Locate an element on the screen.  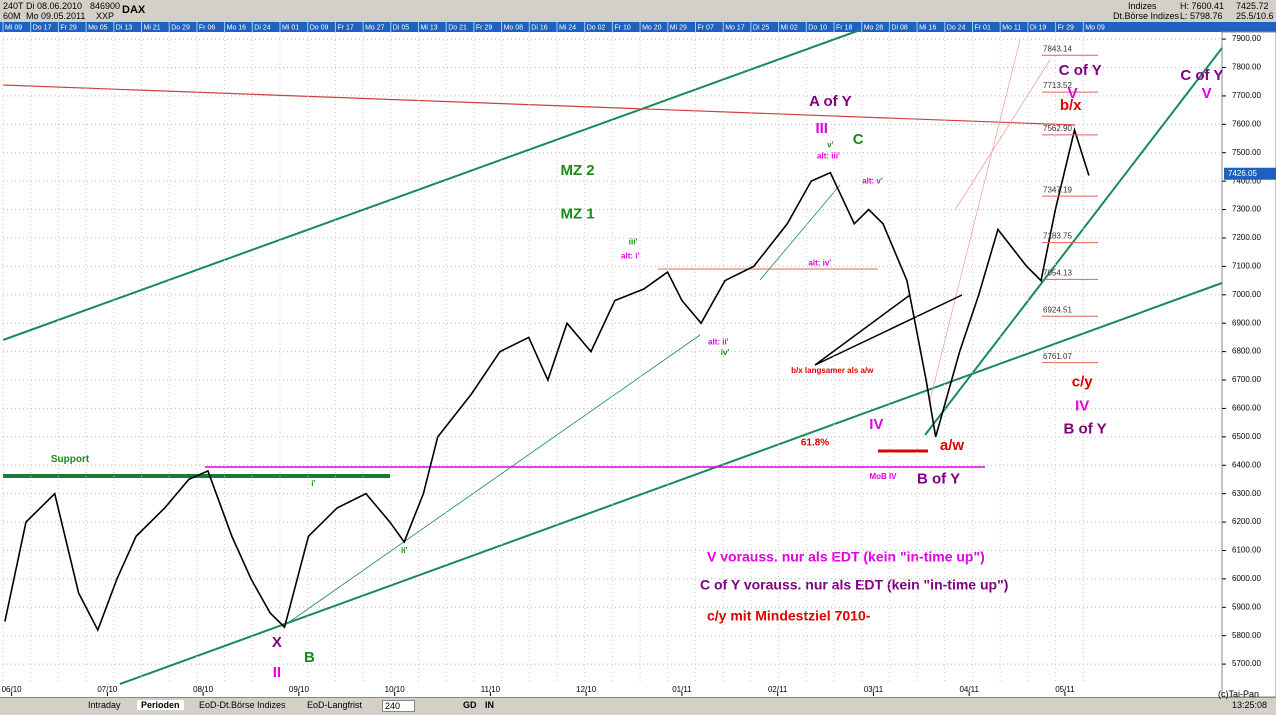
strip-label: Mi 24 is located at coordinates (567, 27).